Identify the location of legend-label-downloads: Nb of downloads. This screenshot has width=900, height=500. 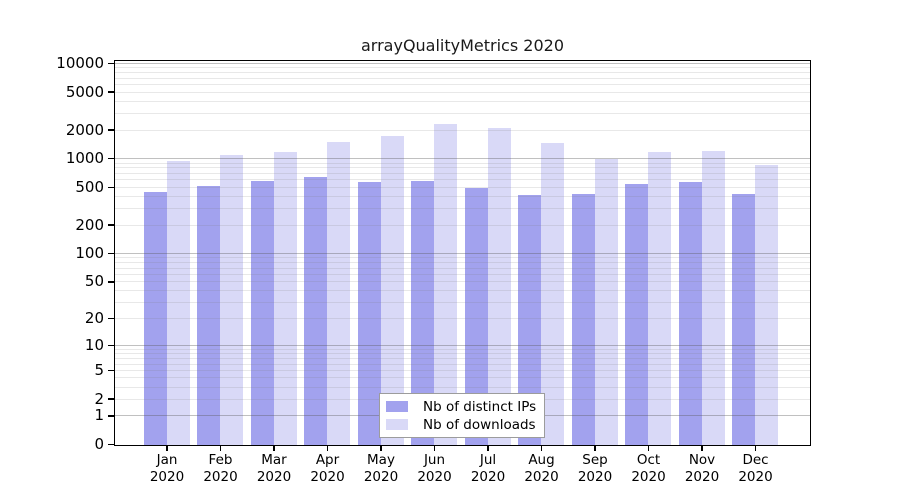
(479, 424).